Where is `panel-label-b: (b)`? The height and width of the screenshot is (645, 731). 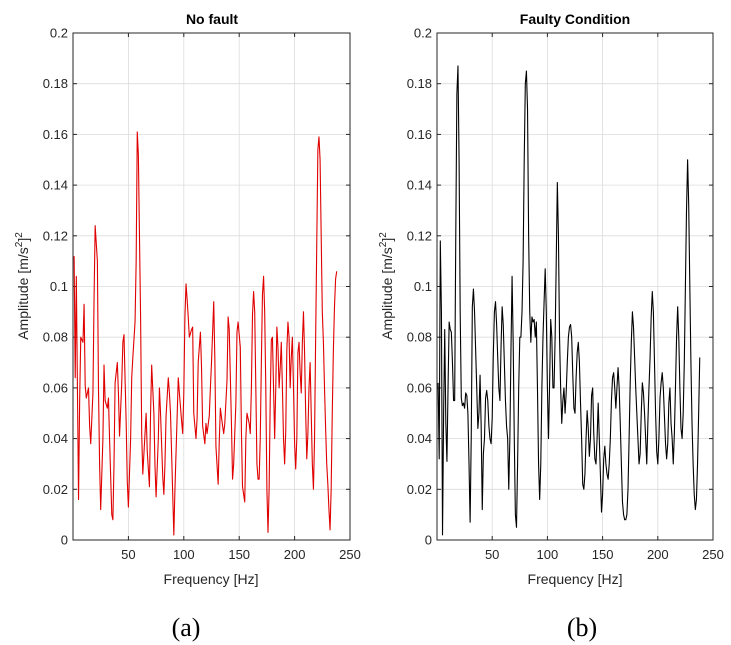 panel-label-b: (b) is located at coordinates (582, 627).